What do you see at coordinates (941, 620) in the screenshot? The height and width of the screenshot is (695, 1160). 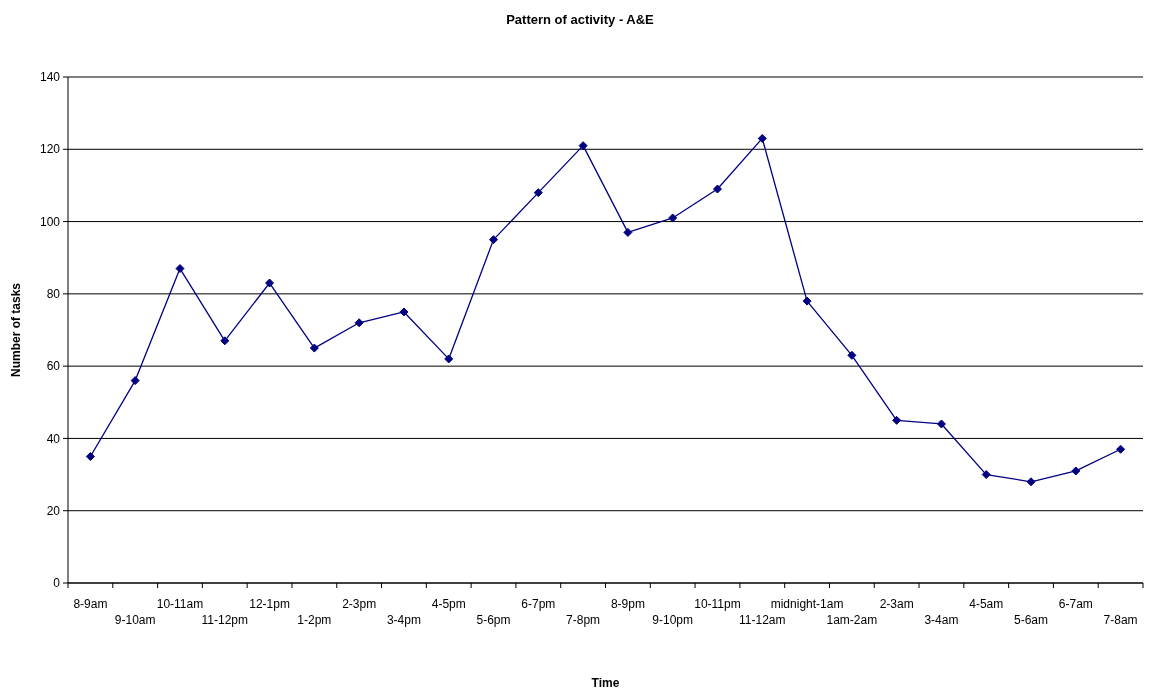 I see `x-tick-label: 3-4am` at bounding box center [941, 620].